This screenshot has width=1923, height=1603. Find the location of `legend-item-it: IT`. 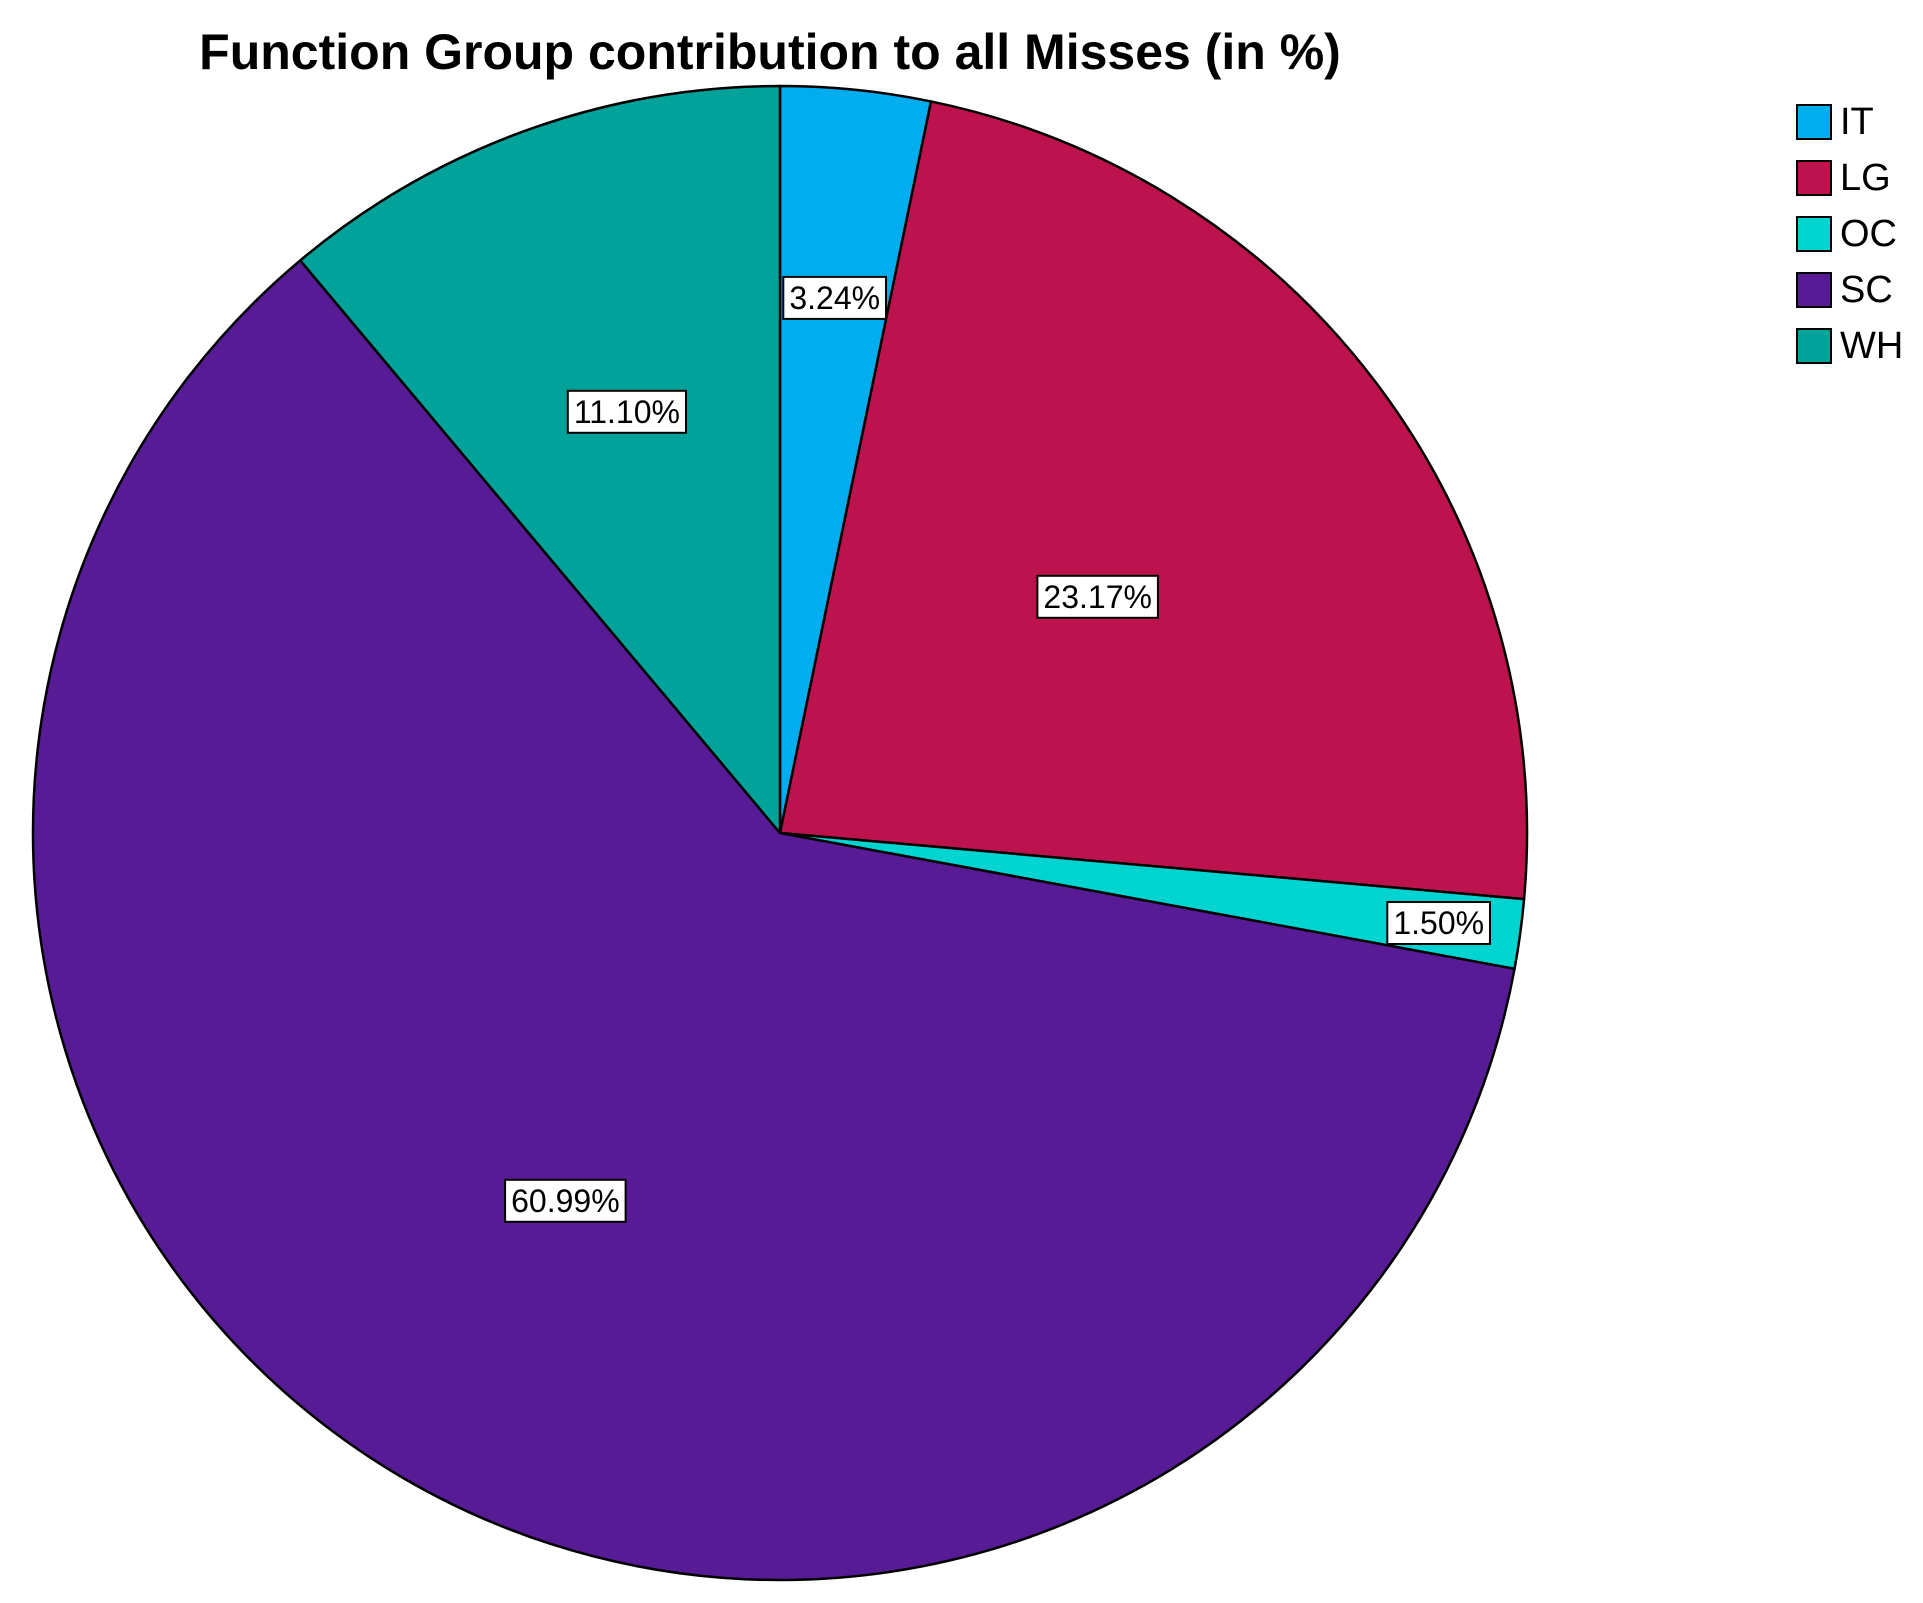

legend-item-it: IT is located at coordinates (1859, 122).